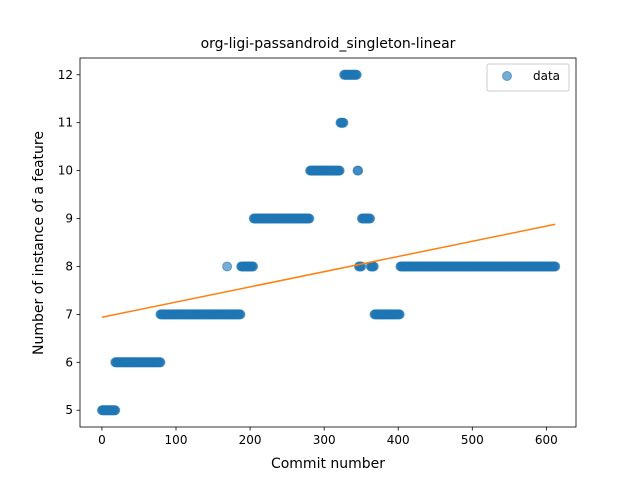  I want to click on x-tick-label: 500, so click(472, 440).